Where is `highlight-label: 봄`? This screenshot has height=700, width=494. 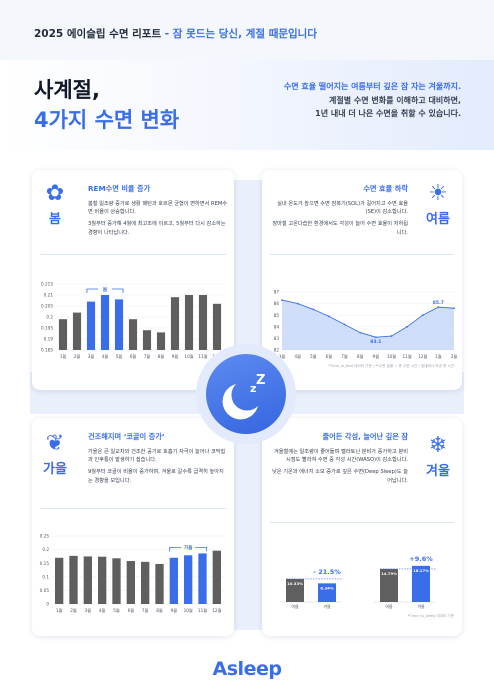 highlight-label: 봄 is located at coordinates (105, 289).